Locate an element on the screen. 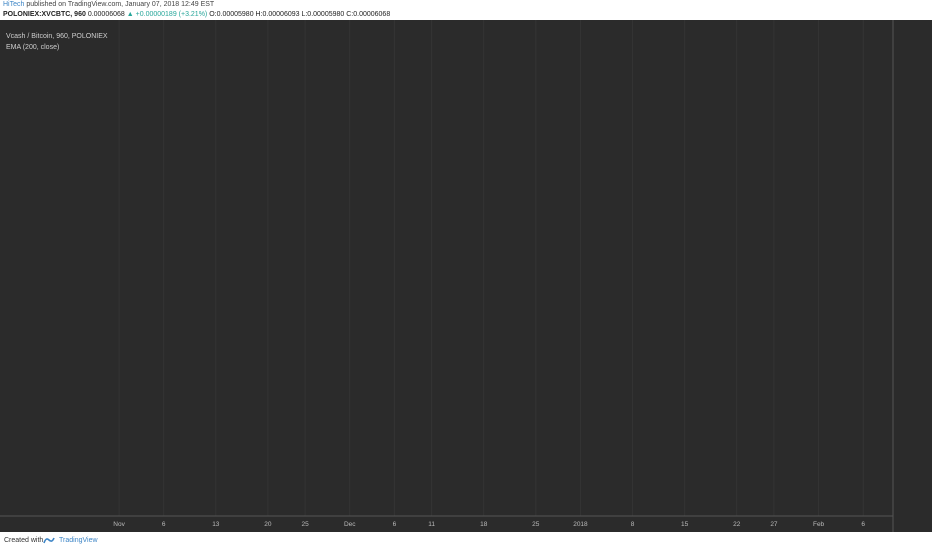 This screenshot has height=550, width=932. price-change: +0.00000189 (+3.21%) is located at coordinates (171, 14).